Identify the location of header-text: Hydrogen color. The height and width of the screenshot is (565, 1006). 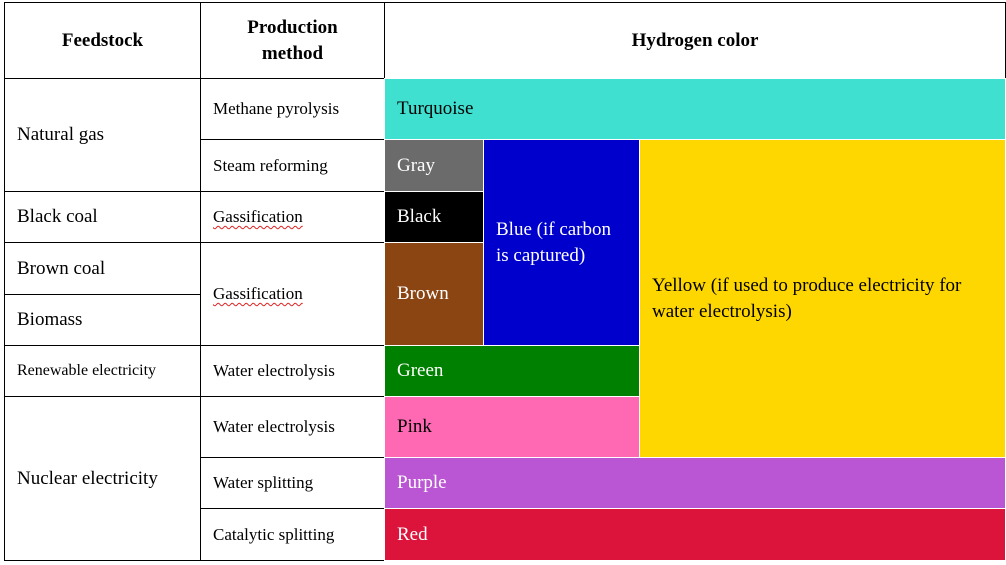
(695, 40).